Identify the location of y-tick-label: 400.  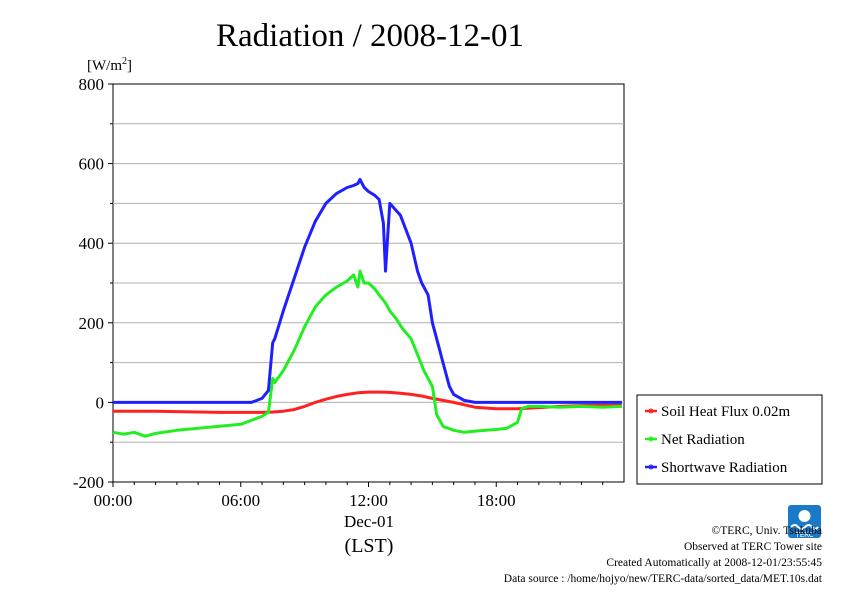
(92, 243).